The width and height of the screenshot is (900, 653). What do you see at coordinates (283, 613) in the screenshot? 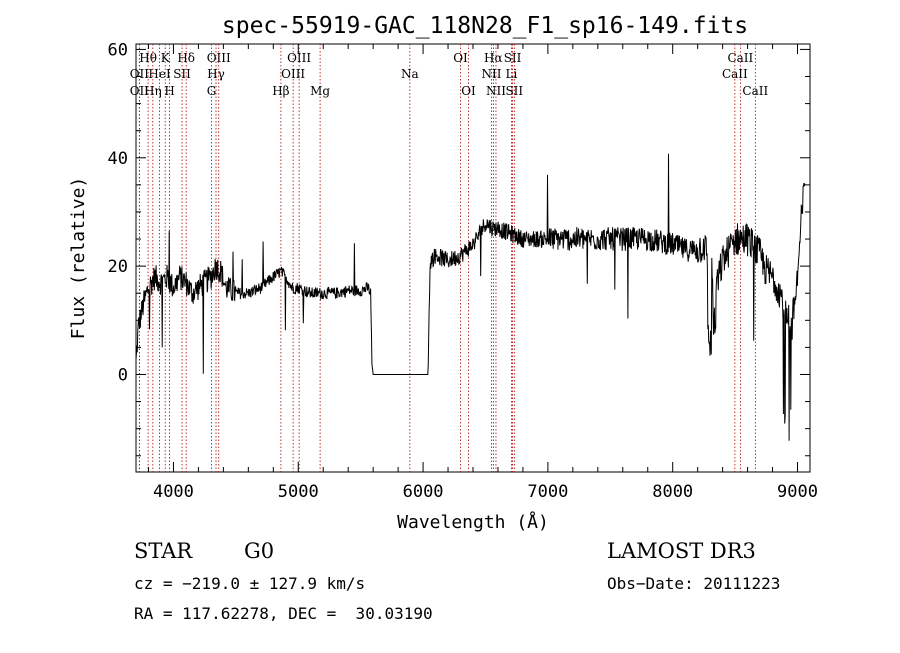
I see `coordinates-text: RA = 117.62278, DEC = 30.03190` at bounding box center [283, 613].